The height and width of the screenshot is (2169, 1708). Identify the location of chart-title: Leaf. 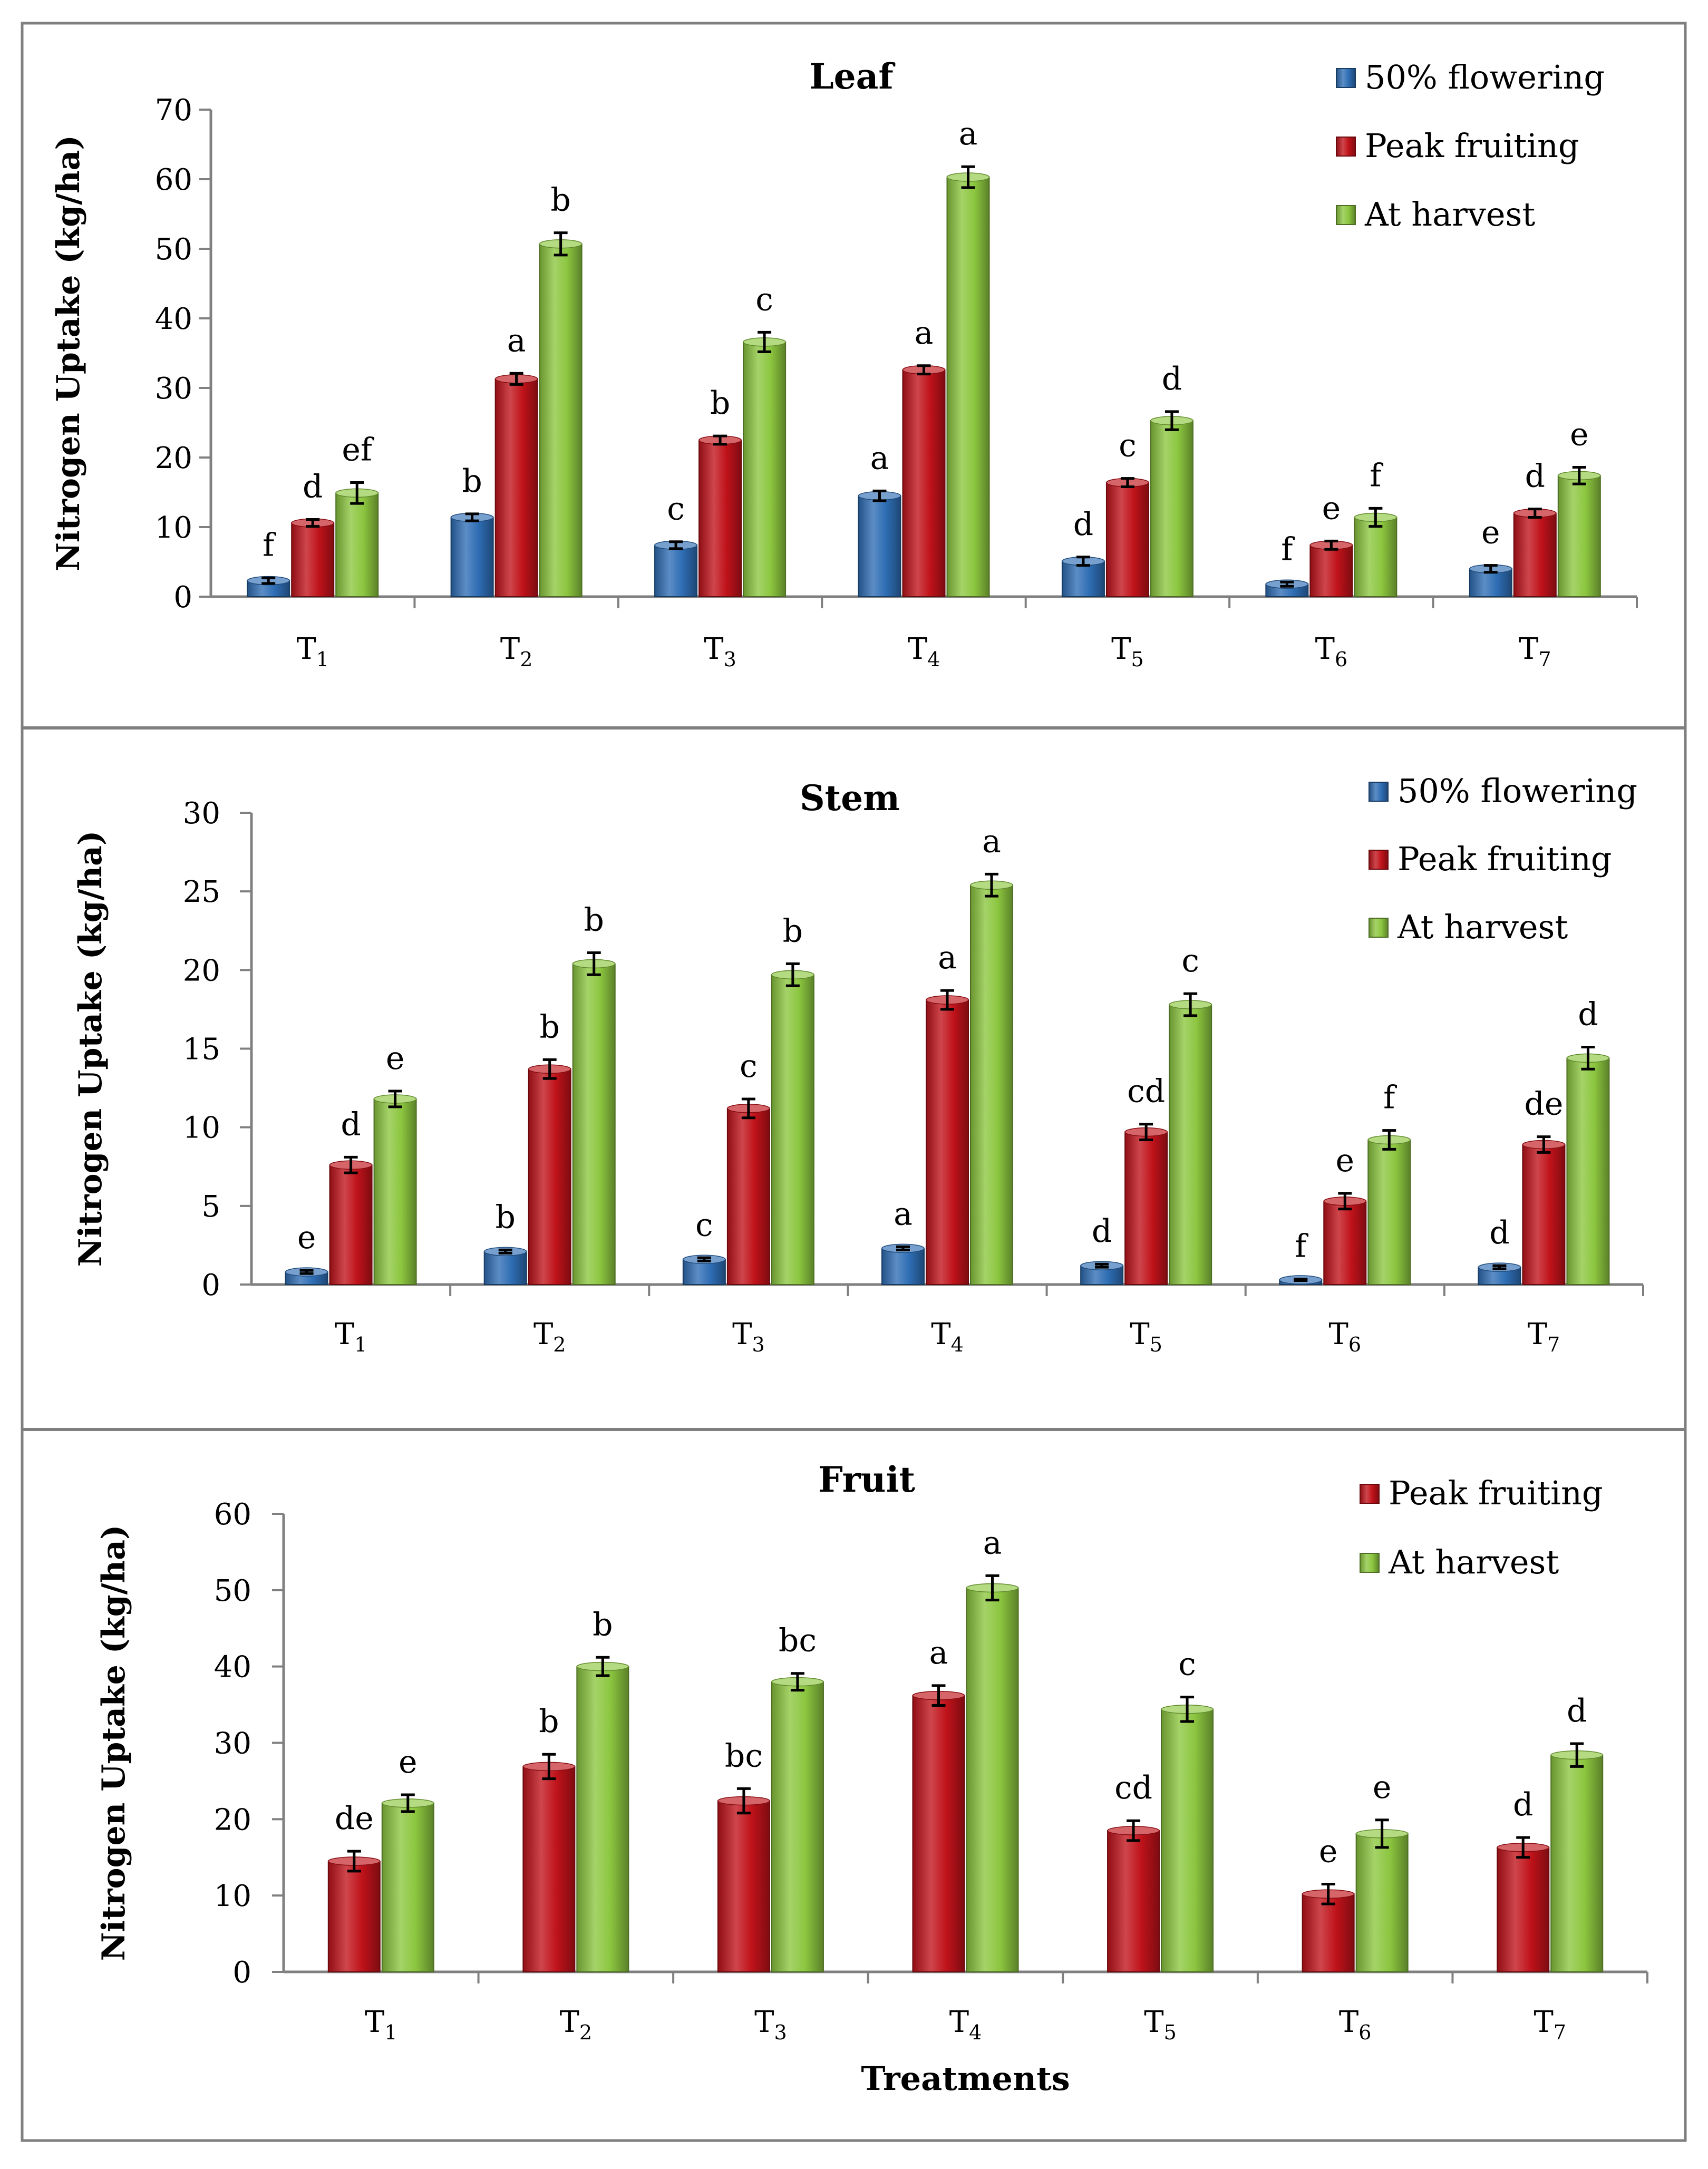
(852, 76).